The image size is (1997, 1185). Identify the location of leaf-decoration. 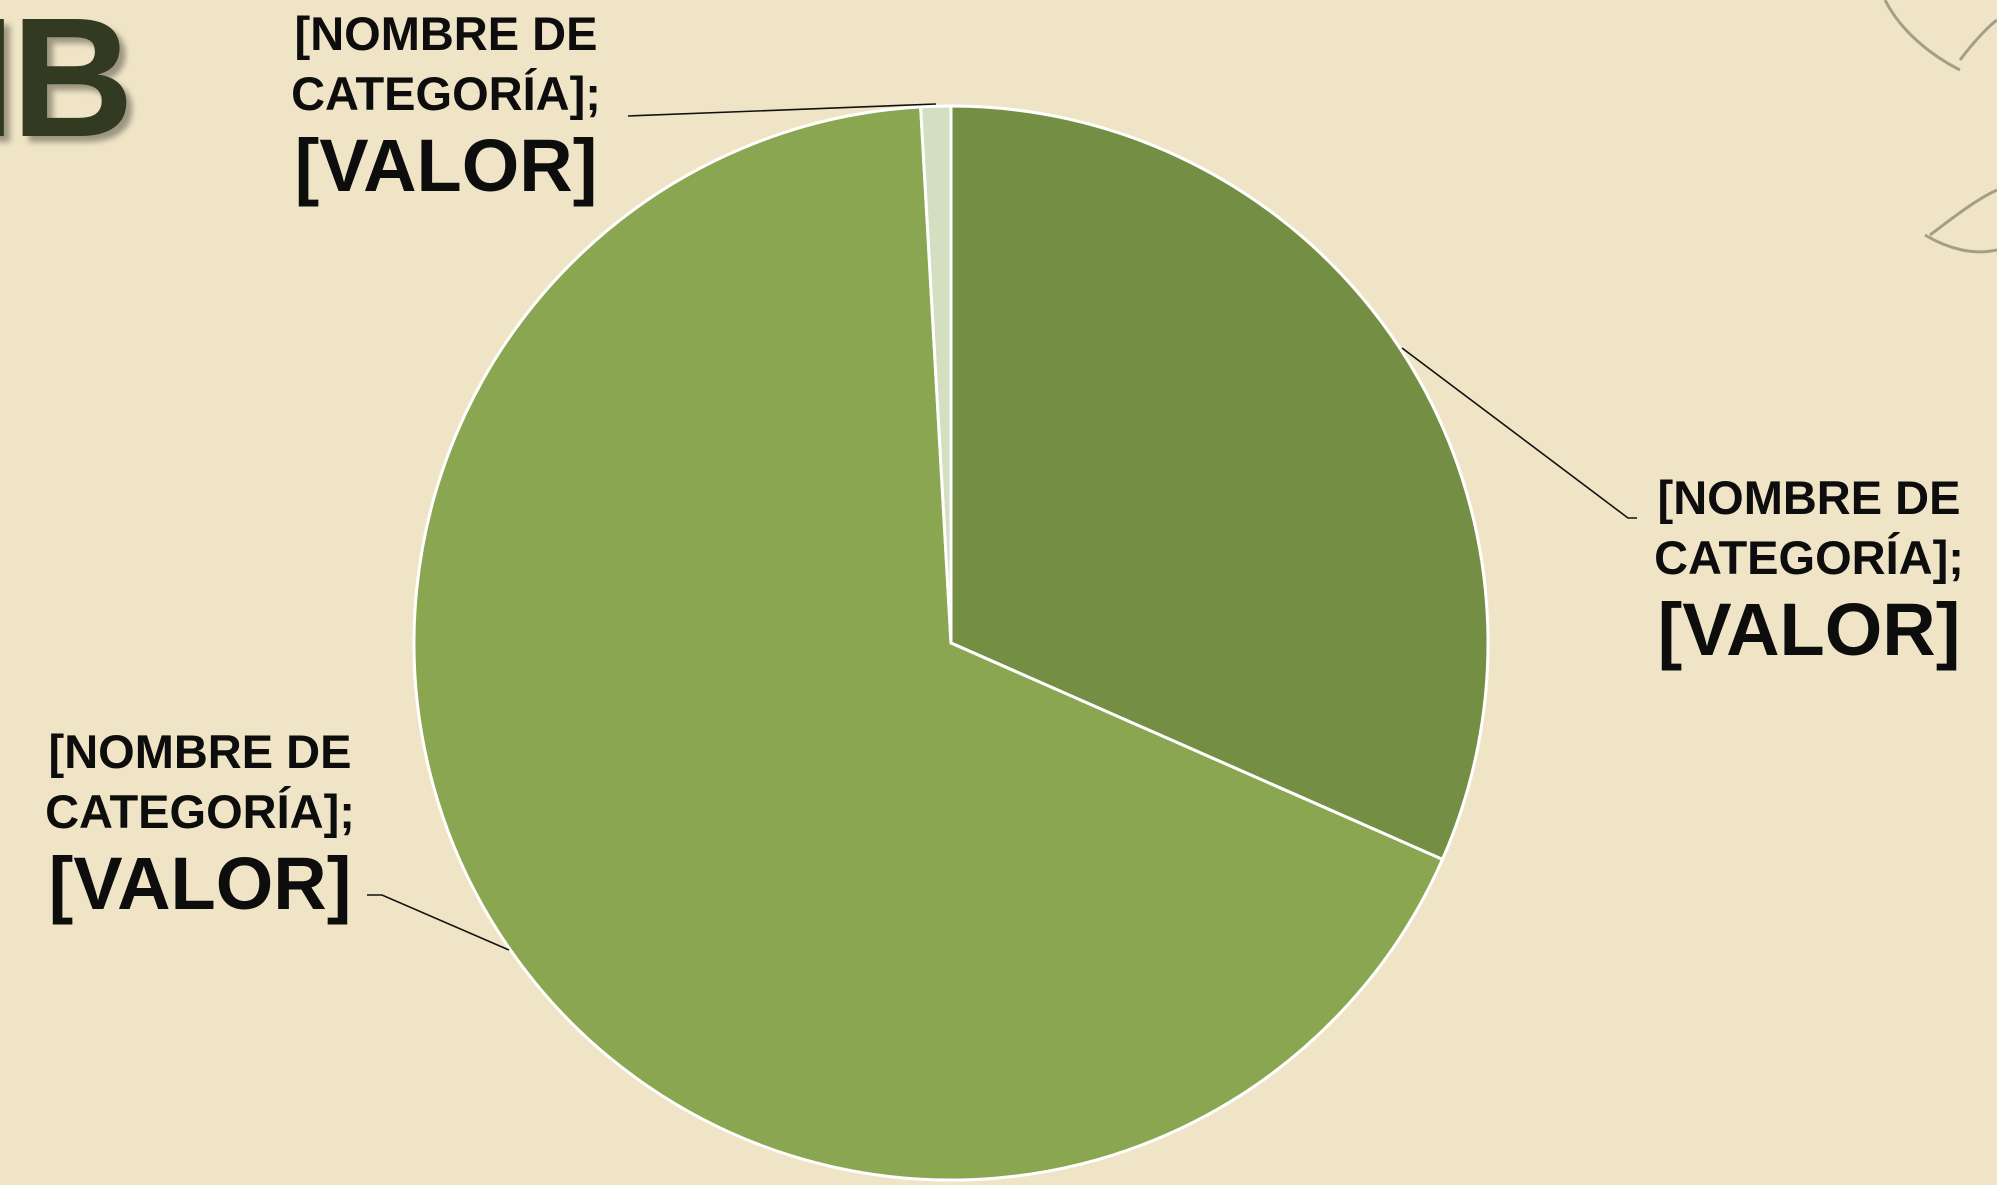
(1940, 127).